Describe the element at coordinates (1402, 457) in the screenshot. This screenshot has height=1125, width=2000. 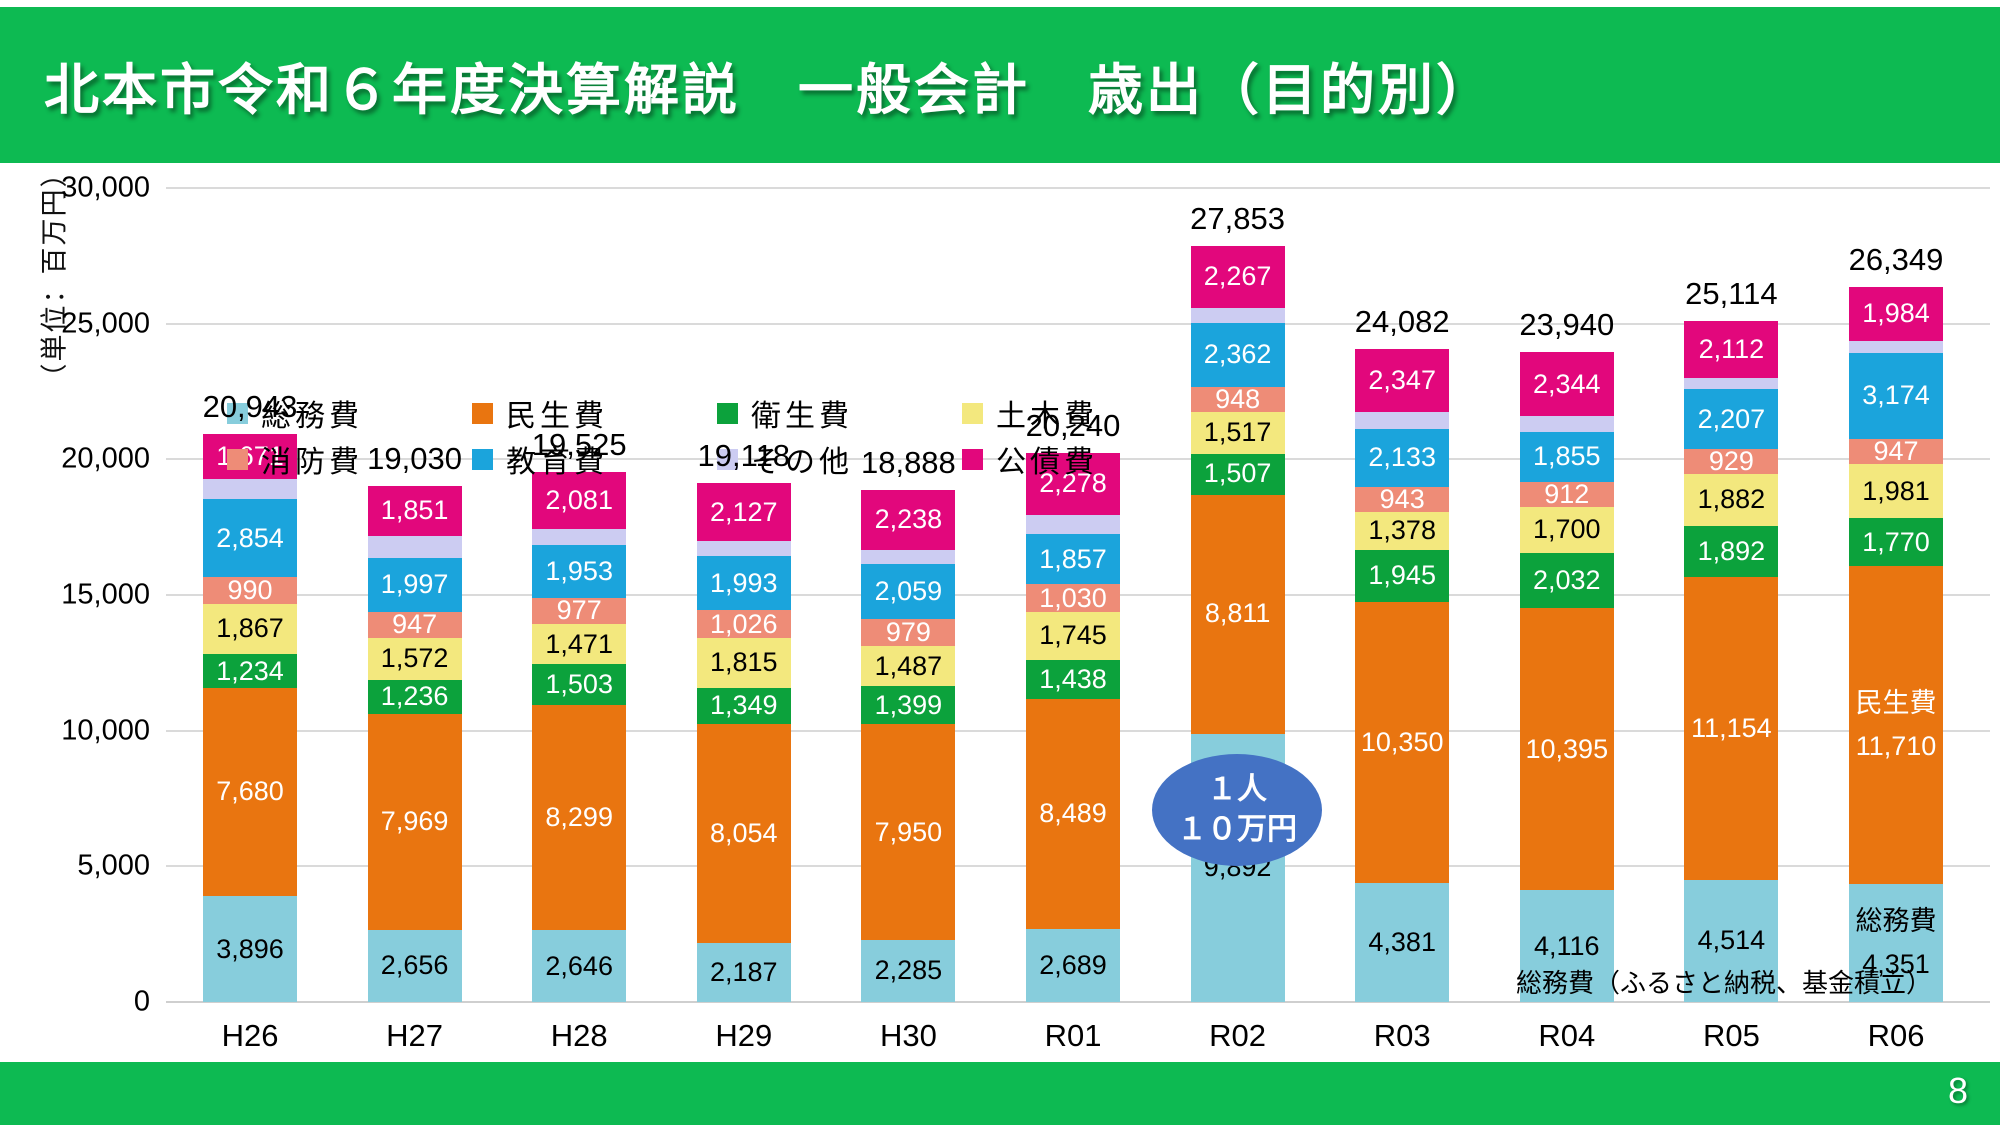
I see `bar-segment: 2,133` at that location.